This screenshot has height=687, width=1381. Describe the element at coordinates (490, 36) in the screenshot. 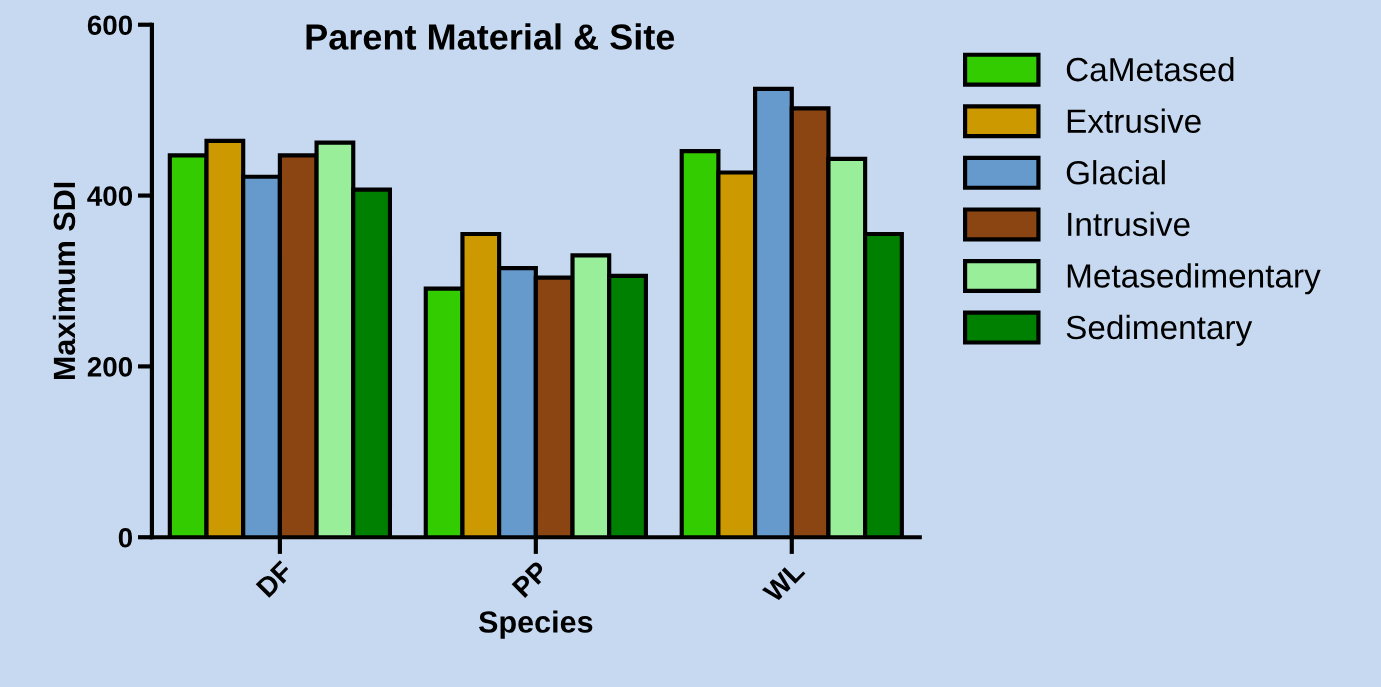

I see `chart-title: Parent Material & Site` at that location.